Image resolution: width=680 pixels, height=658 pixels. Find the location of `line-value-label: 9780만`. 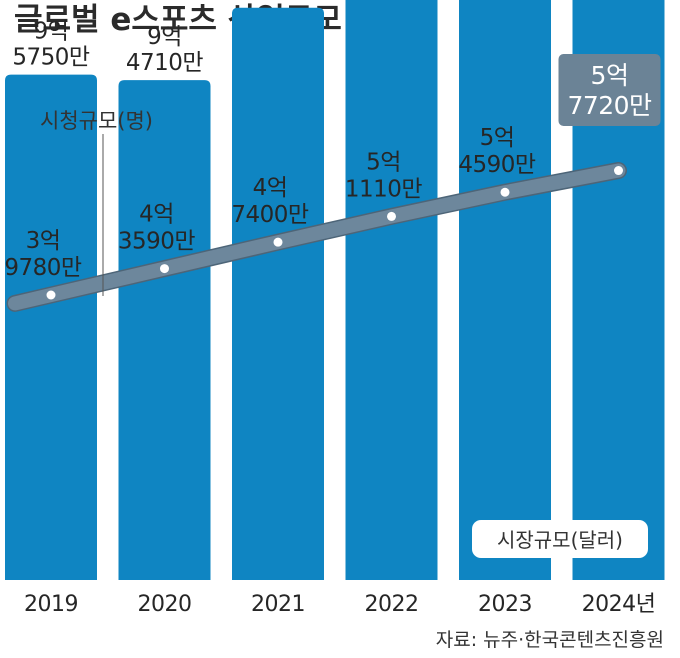

line-value-label: 9780만 is located at coordinates (43, 268).